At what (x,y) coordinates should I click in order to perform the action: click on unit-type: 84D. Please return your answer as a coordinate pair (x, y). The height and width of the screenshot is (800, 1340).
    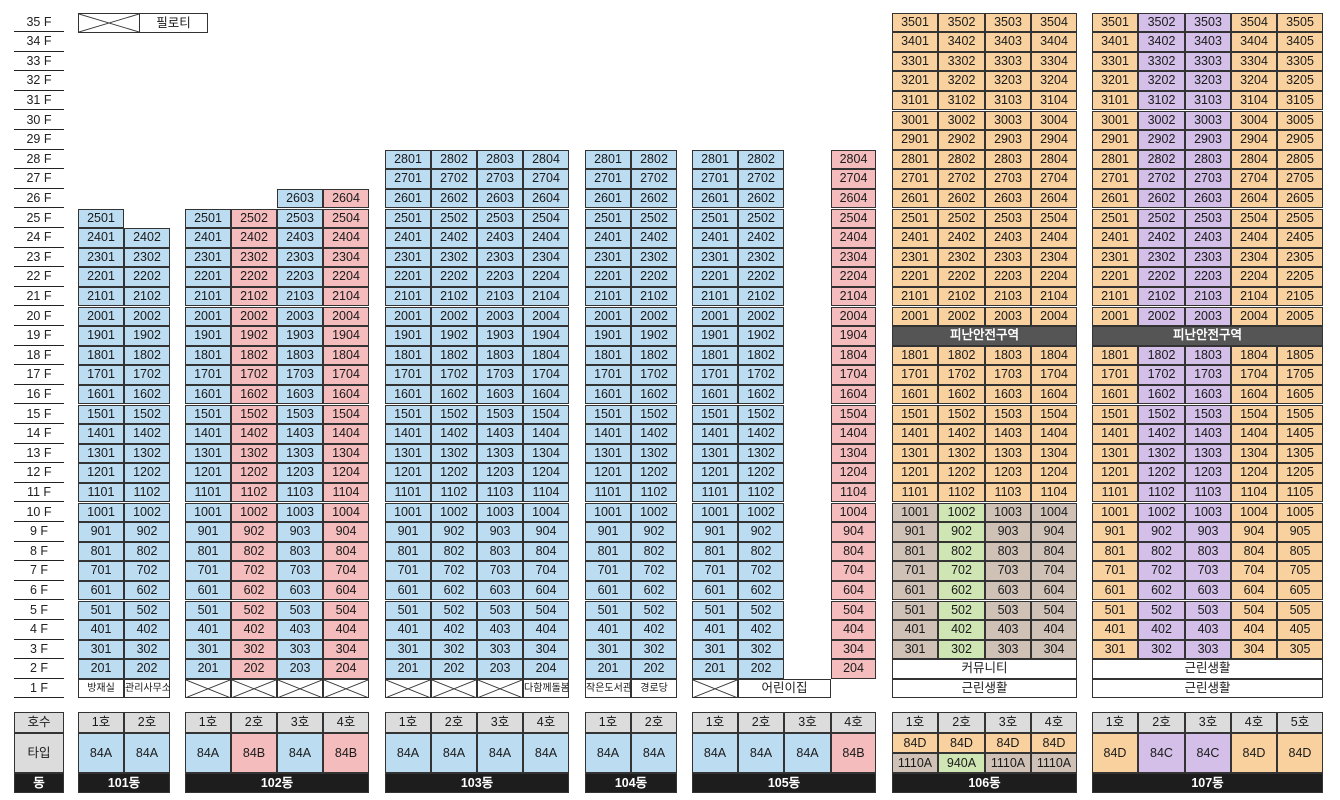
    Looking at the image, I should click on (1008, 743).